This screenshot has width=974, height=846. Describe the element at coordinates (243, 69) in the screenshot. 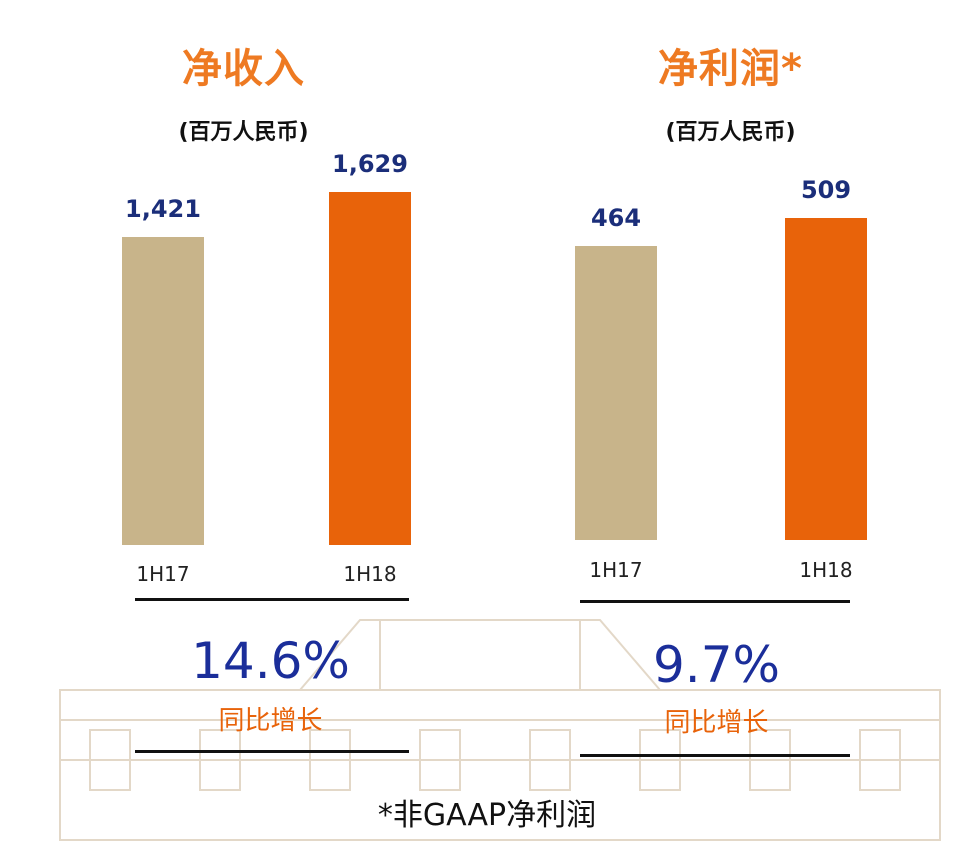

I see `chart-title: 净收入` at that location.